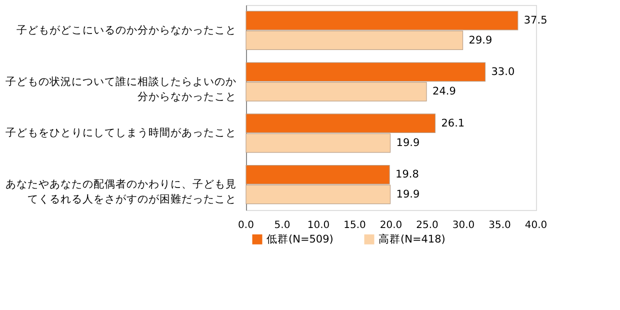  What do you see at coordinates (391, 225) in the screenshot?
I see `x-tick-label: 20.0` at bounding box center [391, 225].